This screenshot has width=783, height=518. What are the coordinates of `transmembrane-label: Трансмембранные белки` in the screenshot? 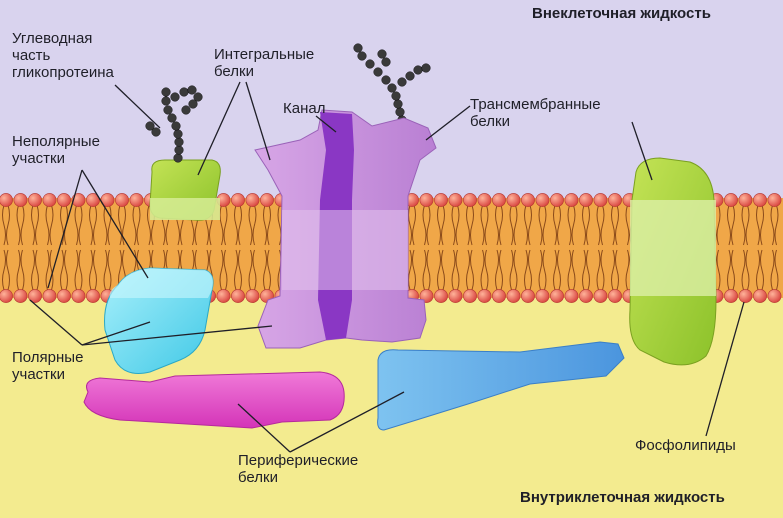 It's located at (535, 113).